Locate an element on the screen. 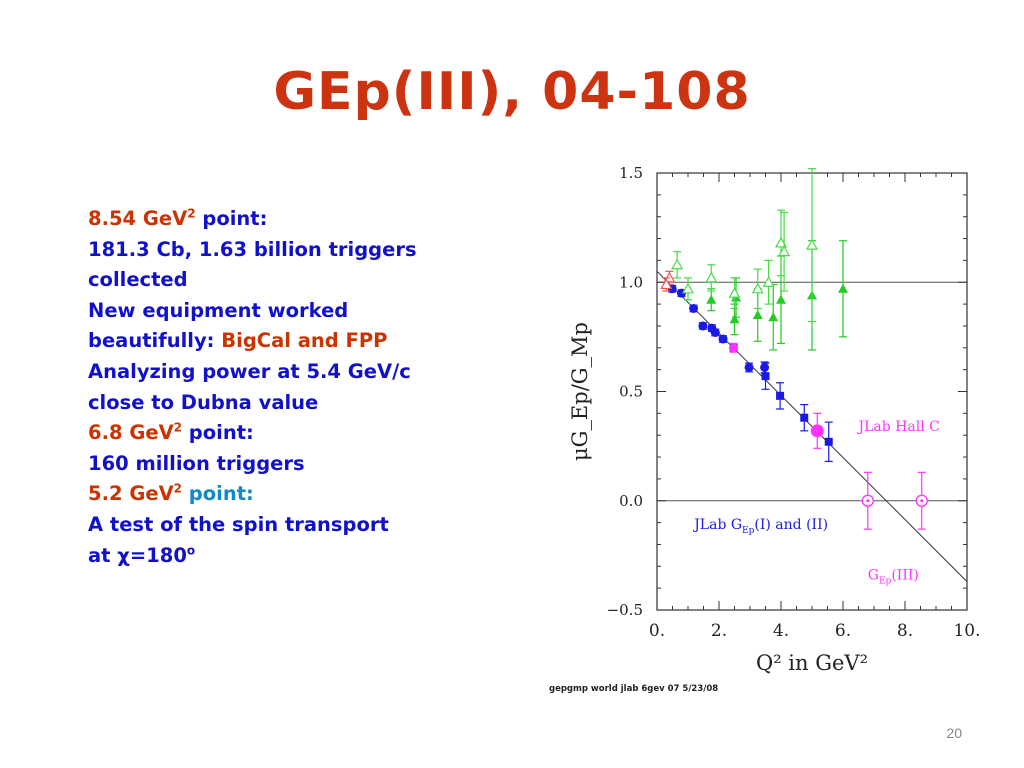 The height and width of the screenshot is (768, 1024). slide-title: GEp(III), 04-108 is located at coordinates (512, 92).